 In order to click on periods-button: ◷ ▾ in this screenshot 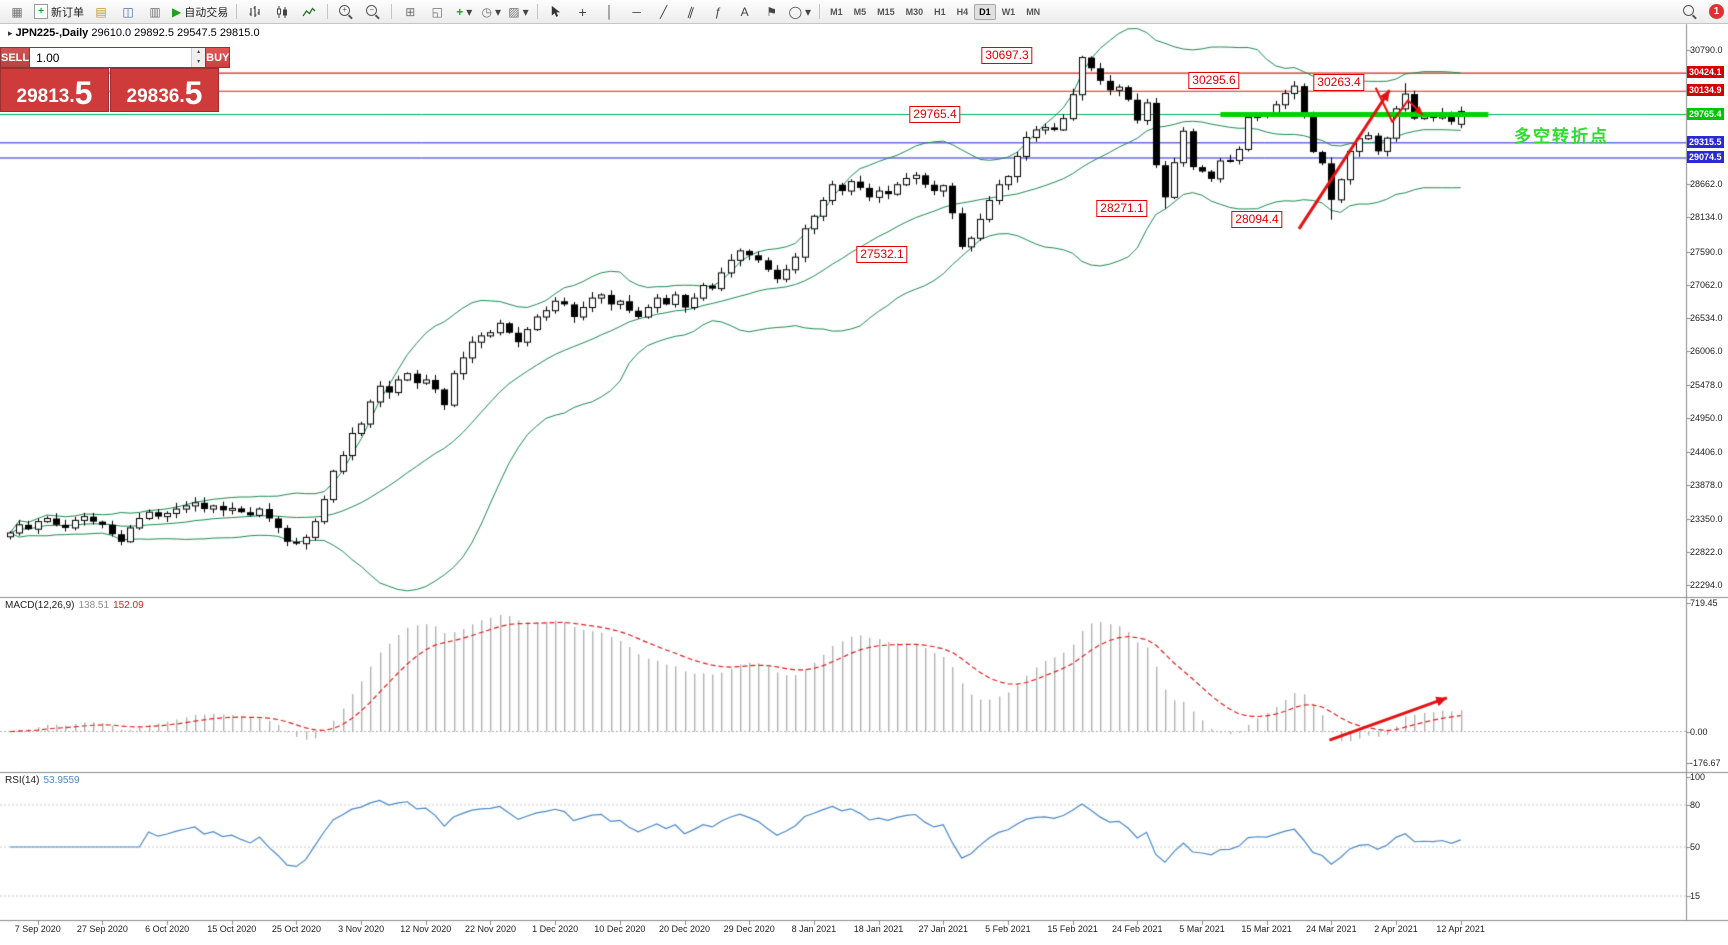, I will do `click(491, 12)`.